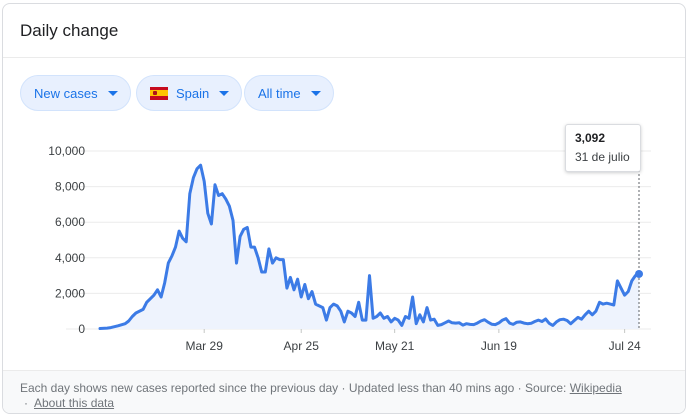 This screenshot has height=417, width=690. Describe the element at coordinates (602, 157) in the screenshot. I see `tooltip-date: 31 de julio` at that location.